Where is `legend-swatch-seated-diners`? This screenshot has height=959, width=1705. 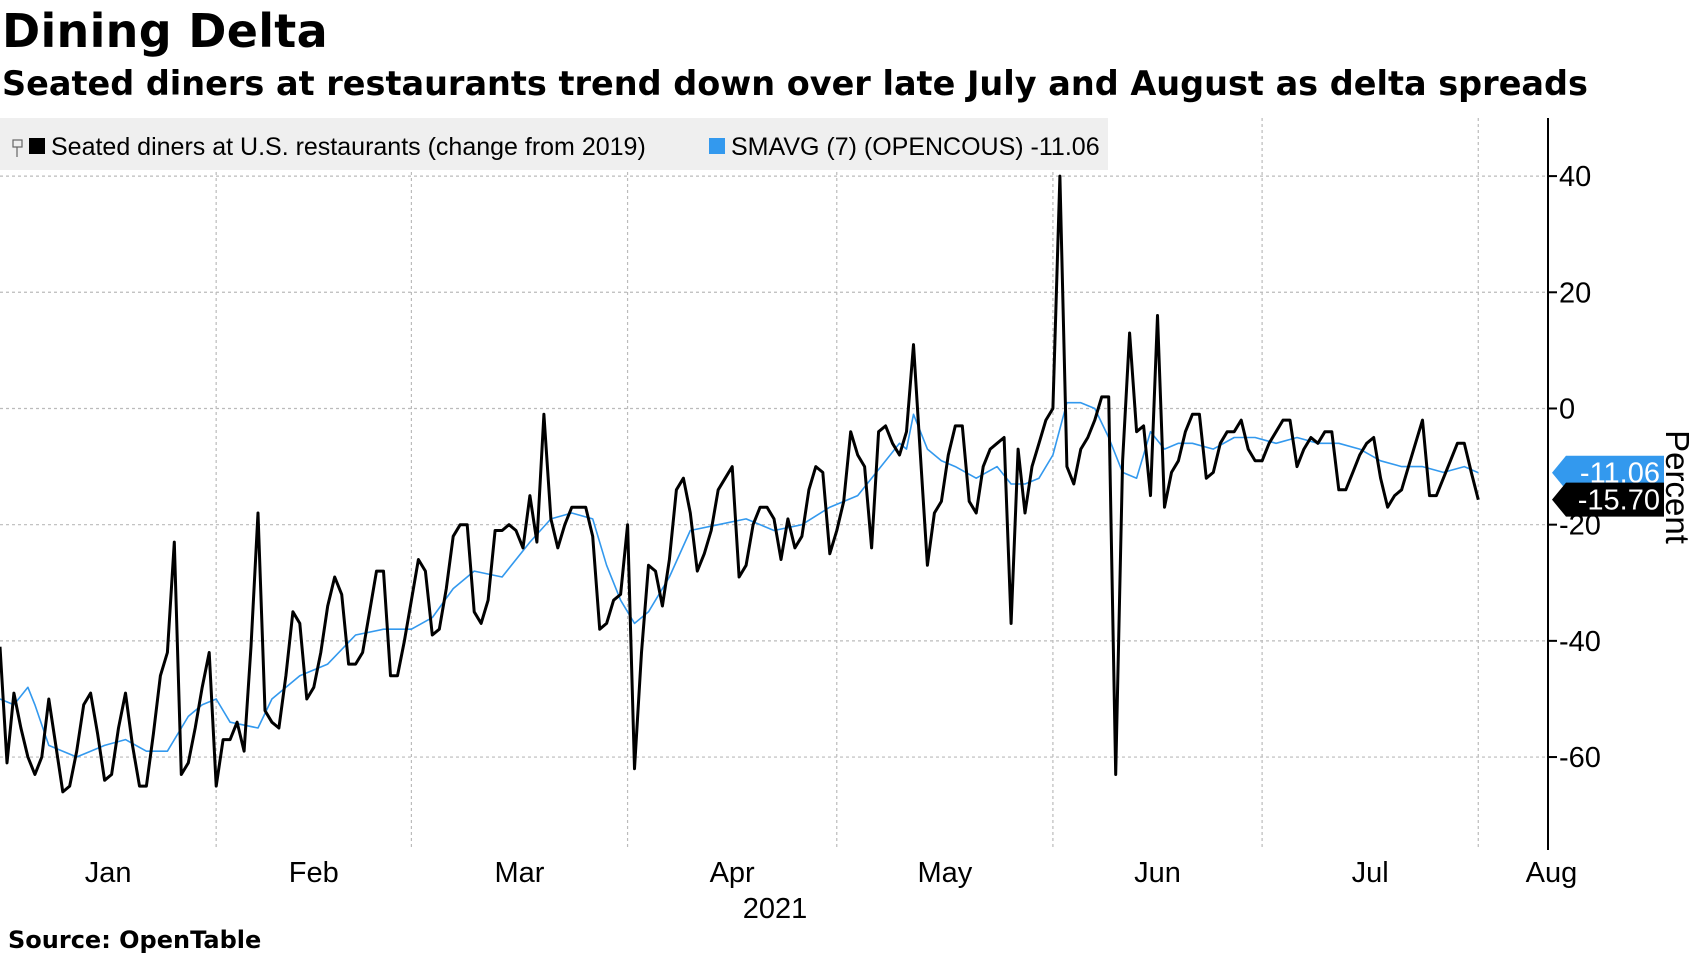 legend-swatch-seated-diners is located at coordinates (37, 146).